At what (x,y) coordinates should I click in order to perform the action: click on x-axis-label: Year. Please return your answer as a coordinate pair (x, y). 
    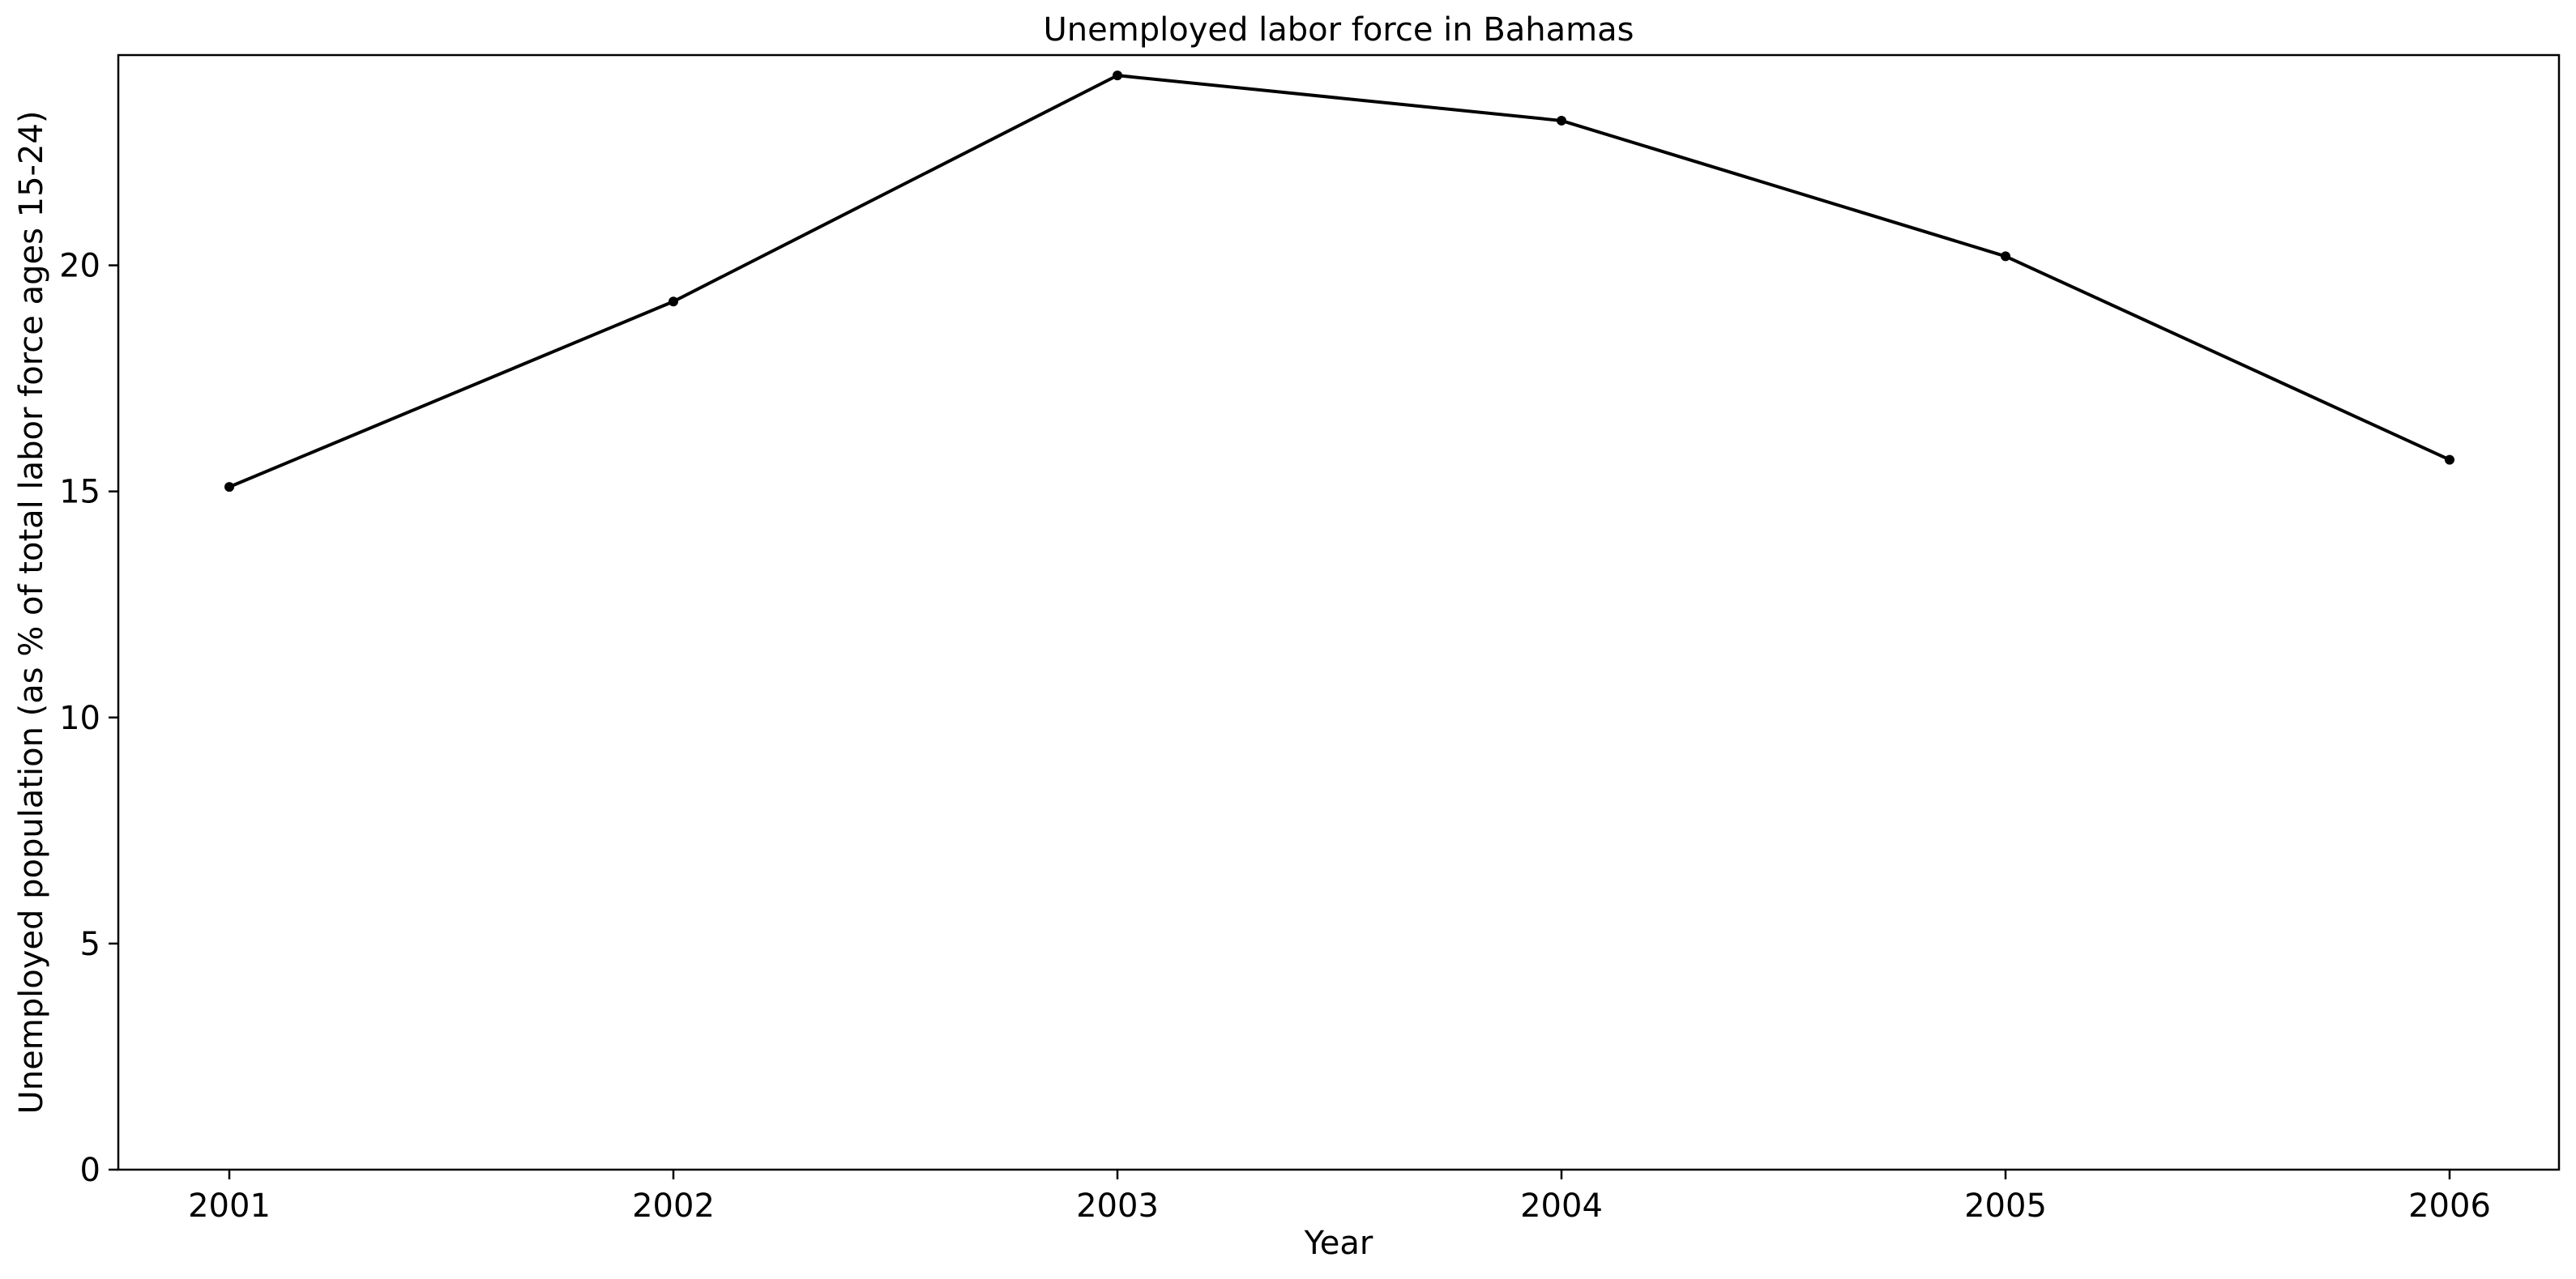
    Looking at the image, I should click on (1338, 1243).